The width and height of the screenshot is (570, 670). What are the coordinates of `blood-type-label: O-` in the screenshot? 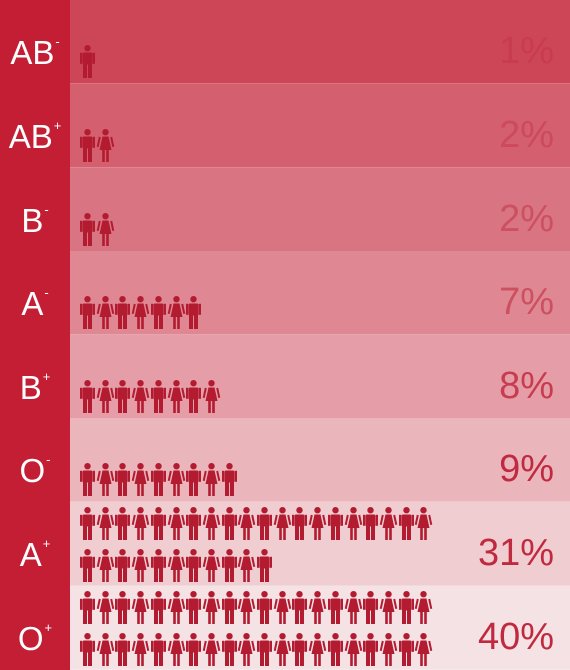 It's located at (35, 470).